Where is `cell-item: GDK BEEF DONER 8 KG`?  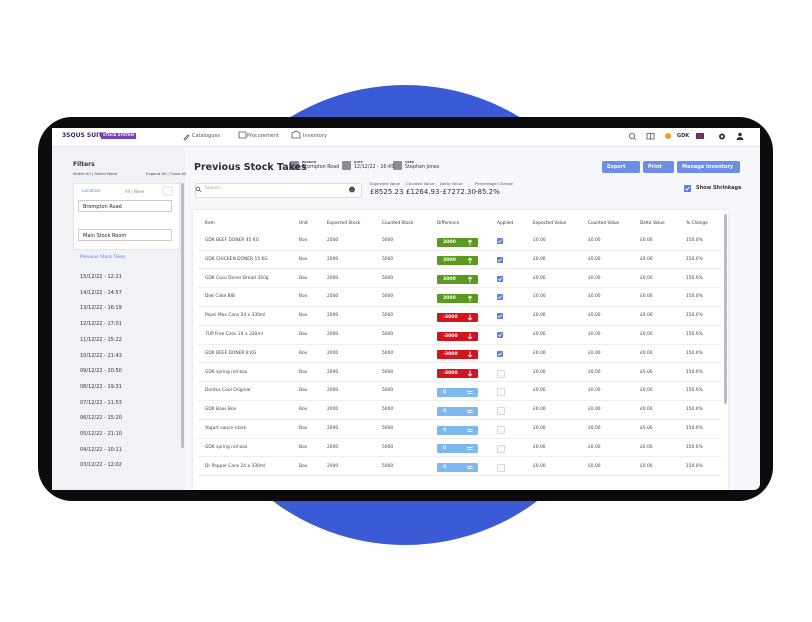
cell-item: GDK BEEF DONER 8 KG is located at coordinates (231, 353).